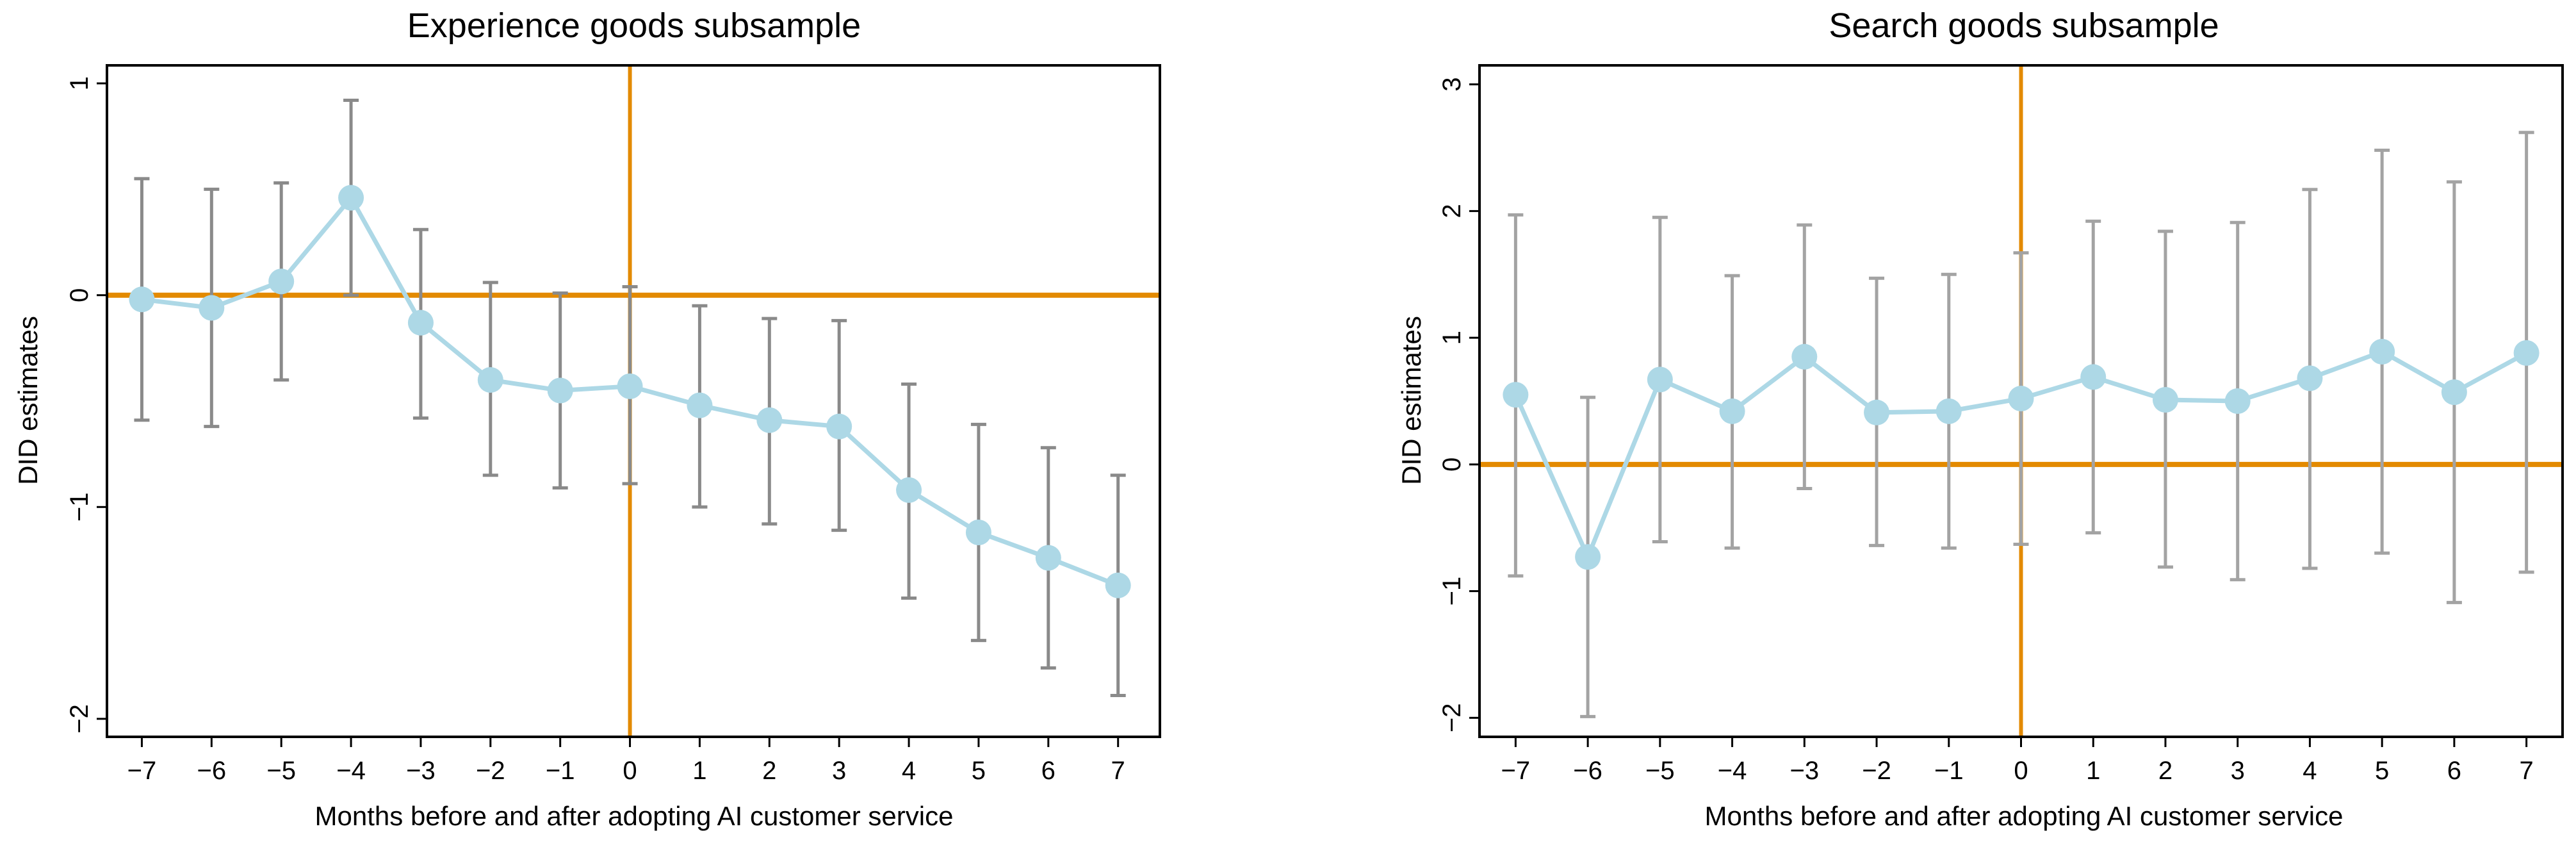  What do you see at coordinates (2024, 26) in the screenshot?
I see `chart-title: Search goods subsample` at bounding box center [2024, 26].